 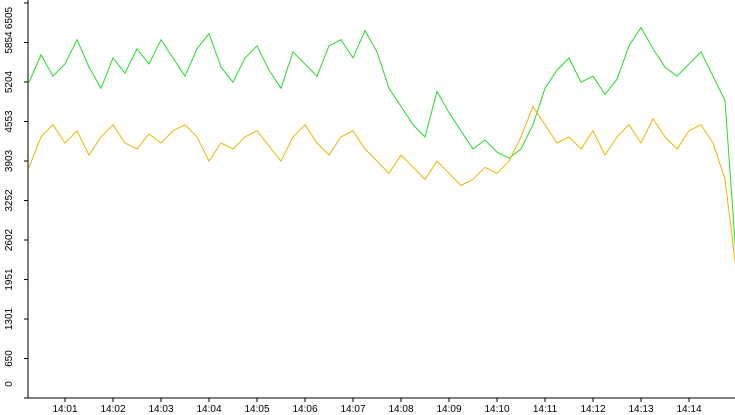 I want to click on y-tick-label: 6505, so click(x=9, y=17).